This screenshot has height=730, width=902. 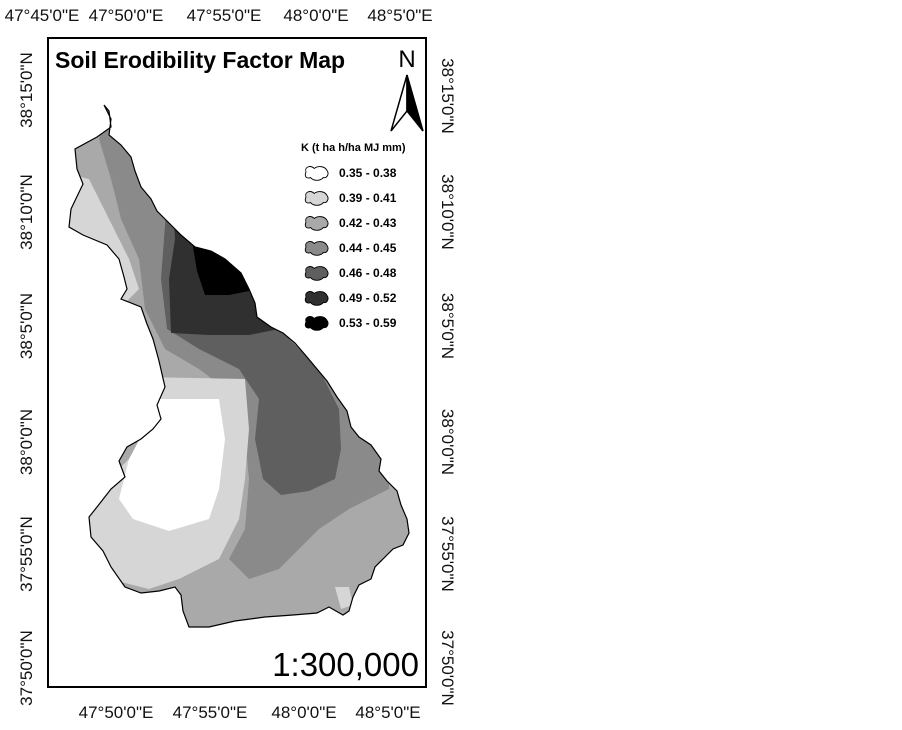 I want to click on top-lon-label: 48°5'0"E, so click(x=400, y=15).